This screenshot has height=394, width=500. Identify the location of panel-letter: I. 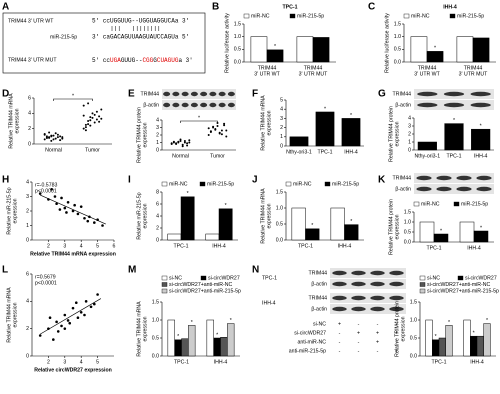
(129, 180).